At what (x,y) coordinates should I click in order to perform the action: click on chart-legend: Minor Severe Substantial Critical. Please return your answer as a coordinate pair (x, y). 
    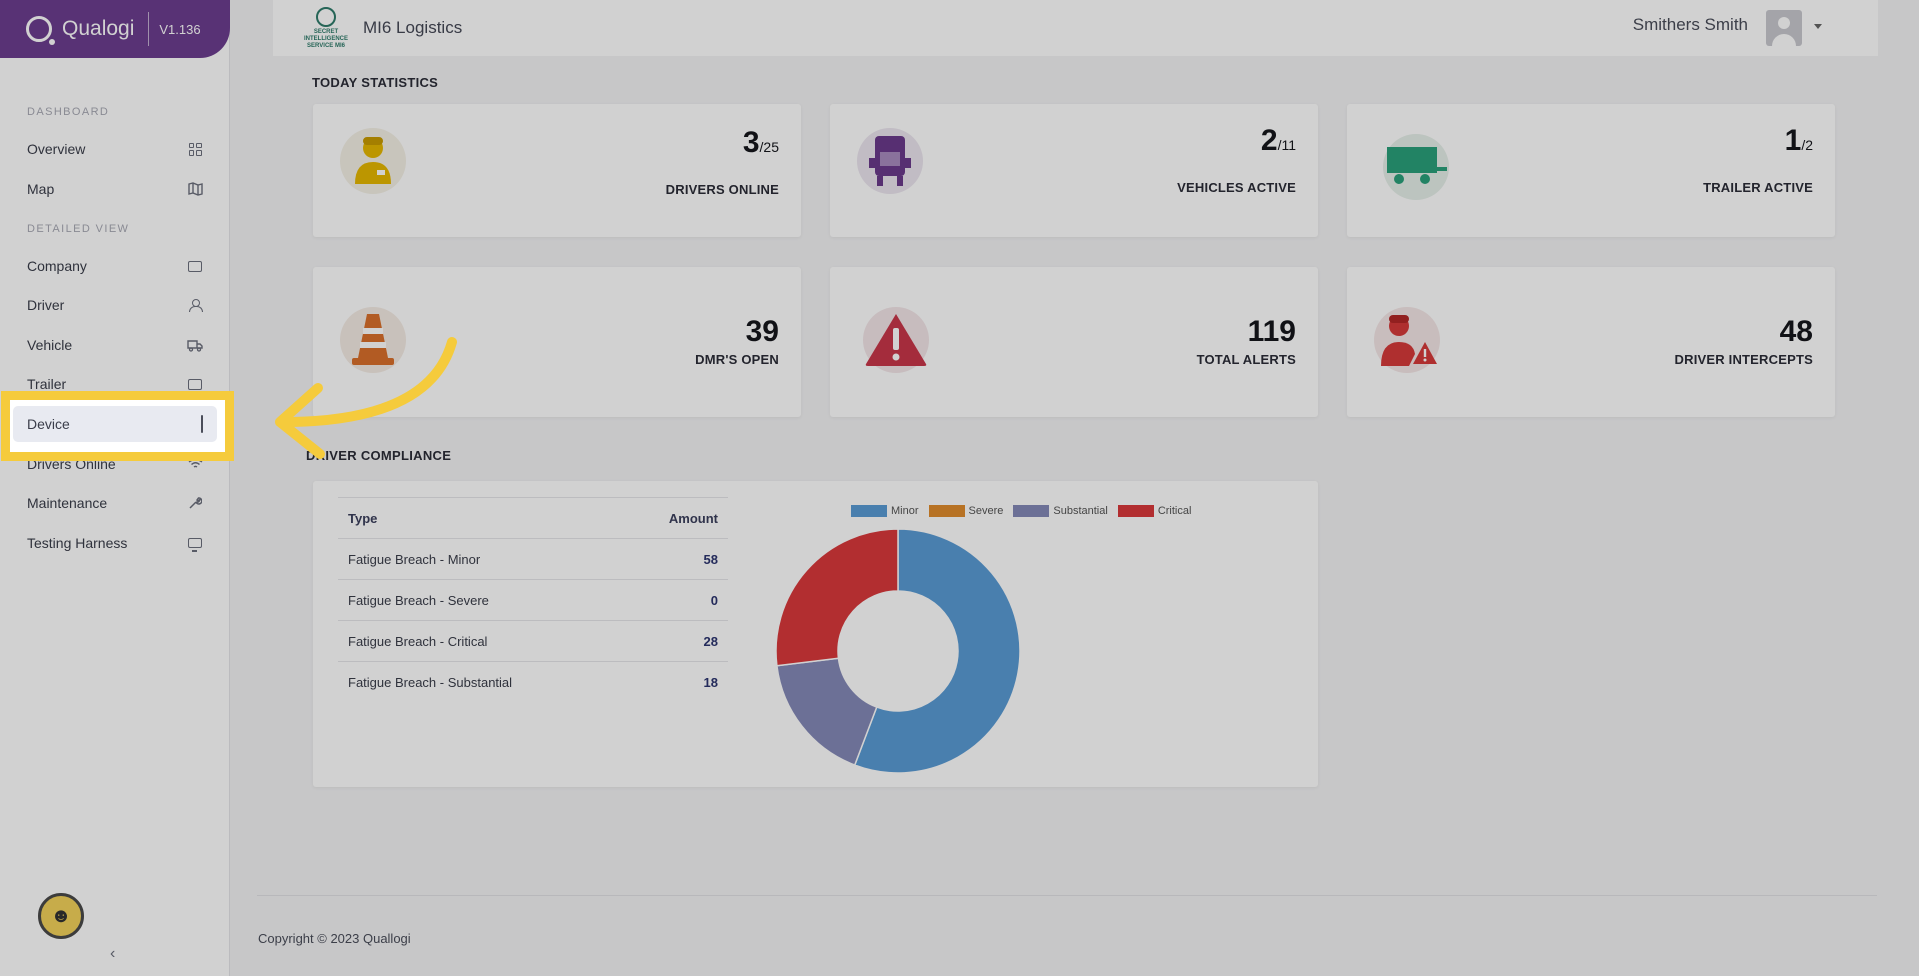
    Looking at the image, I should click on (1026, 511).